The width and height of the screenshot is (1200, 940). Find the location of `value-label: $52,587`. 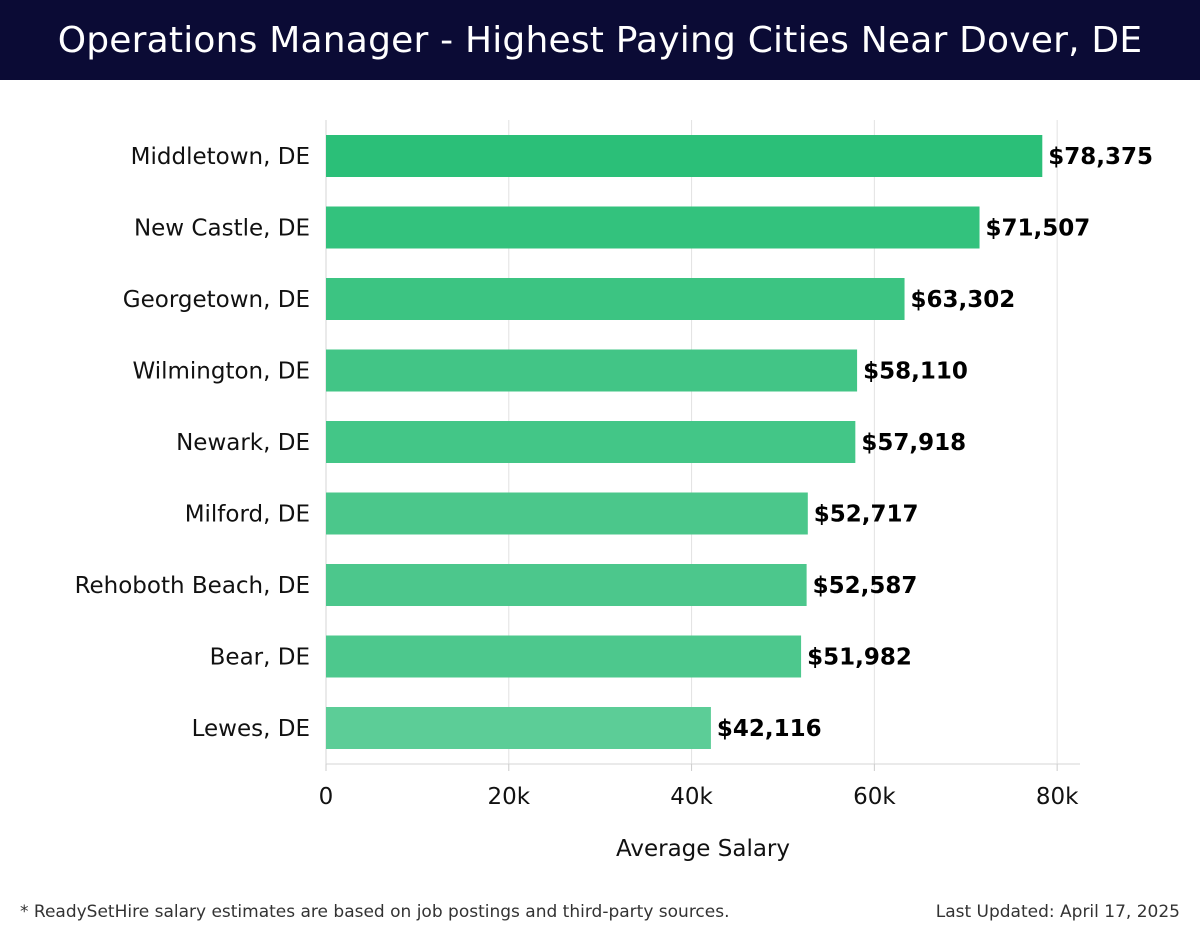

value-label: $52,587 is located at coordinates (865, 586).